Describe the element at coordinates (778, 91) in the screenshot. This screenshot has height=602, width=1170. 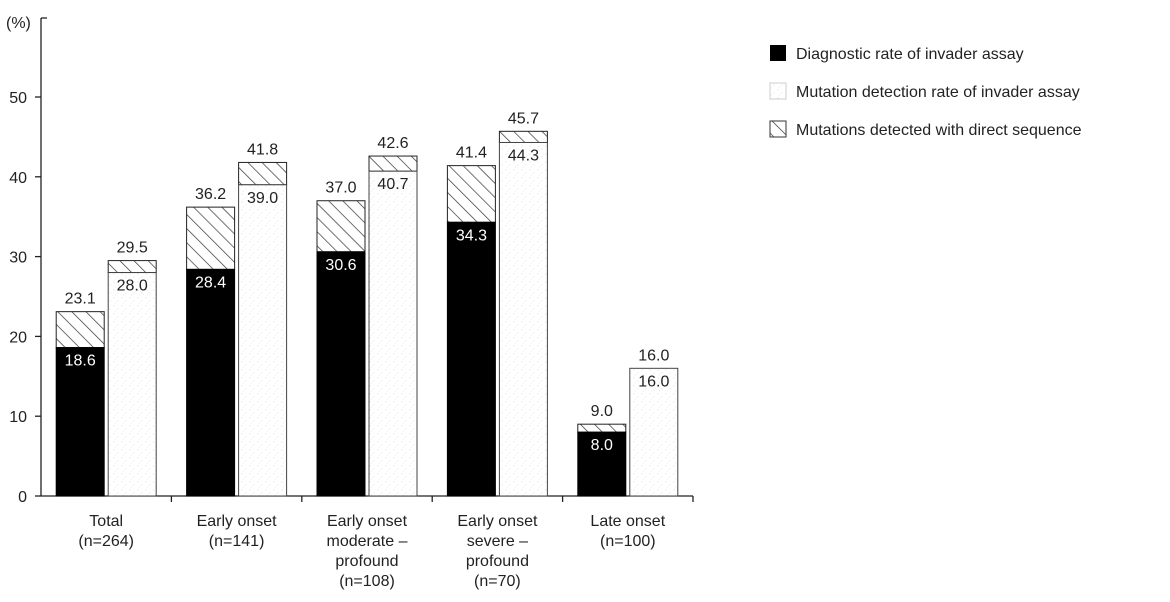
I see `legend-swatch-speckled-white` at that location.